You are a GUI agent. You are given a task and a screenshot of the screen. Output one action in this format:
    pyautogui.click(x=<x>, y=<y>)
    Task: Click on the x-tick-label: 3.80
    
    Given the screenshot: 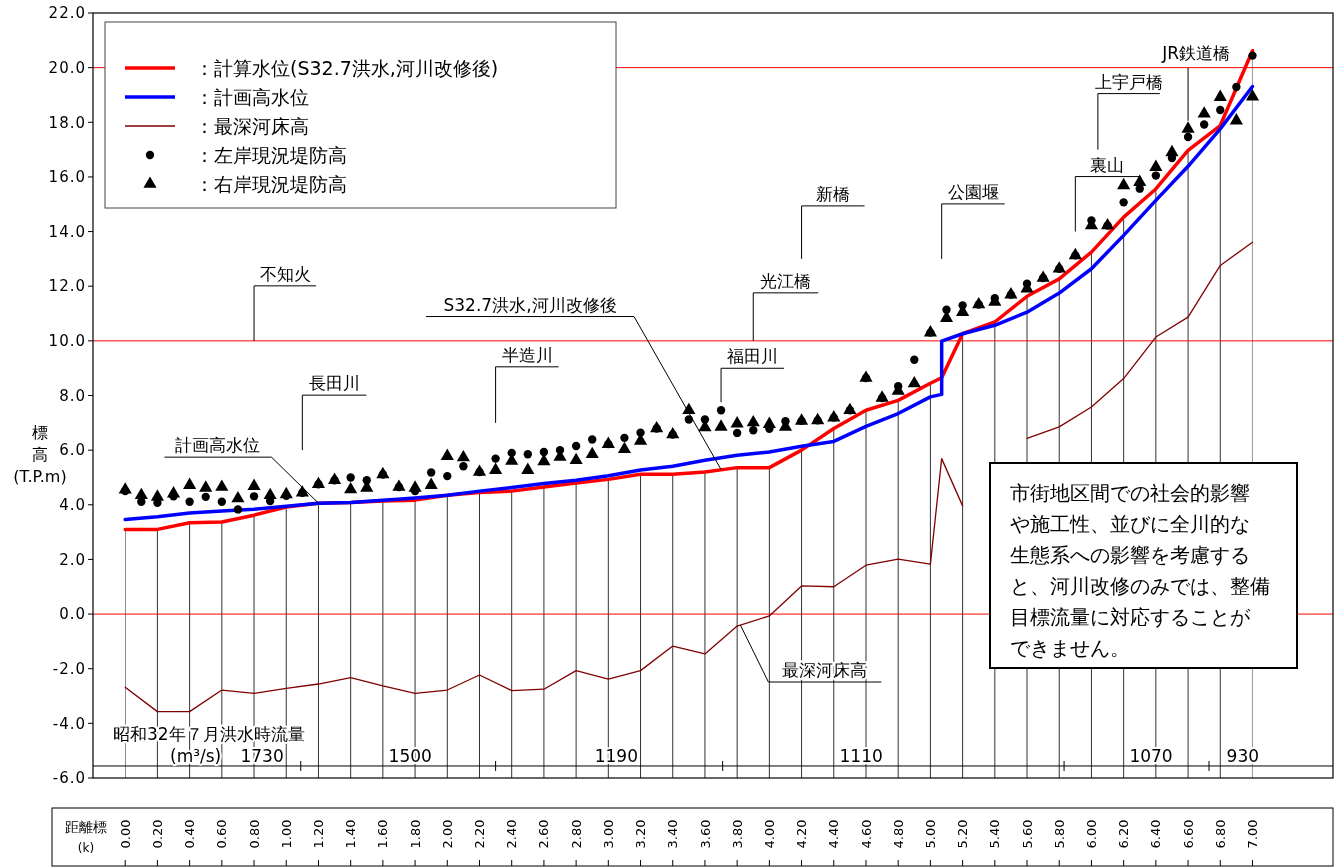 What is the action you would take?
    pyautogui.click(x=737, y=834)
    